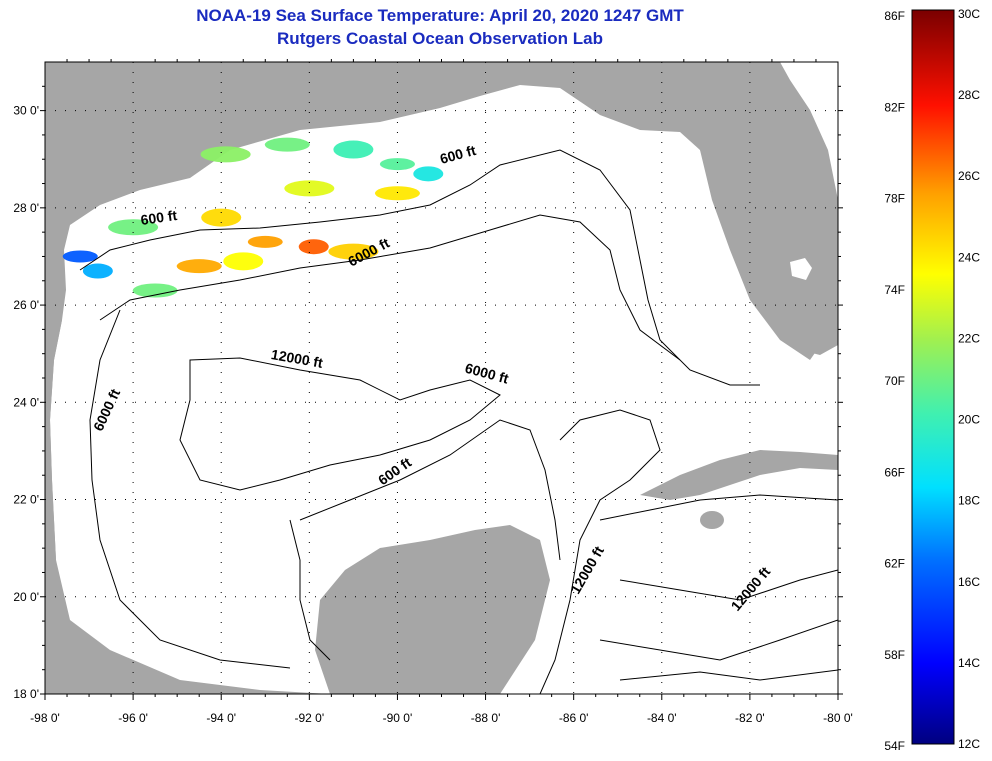 The image size is (992, 761). I want to click on colorbar-f-label: 58F, so click(894, 655).